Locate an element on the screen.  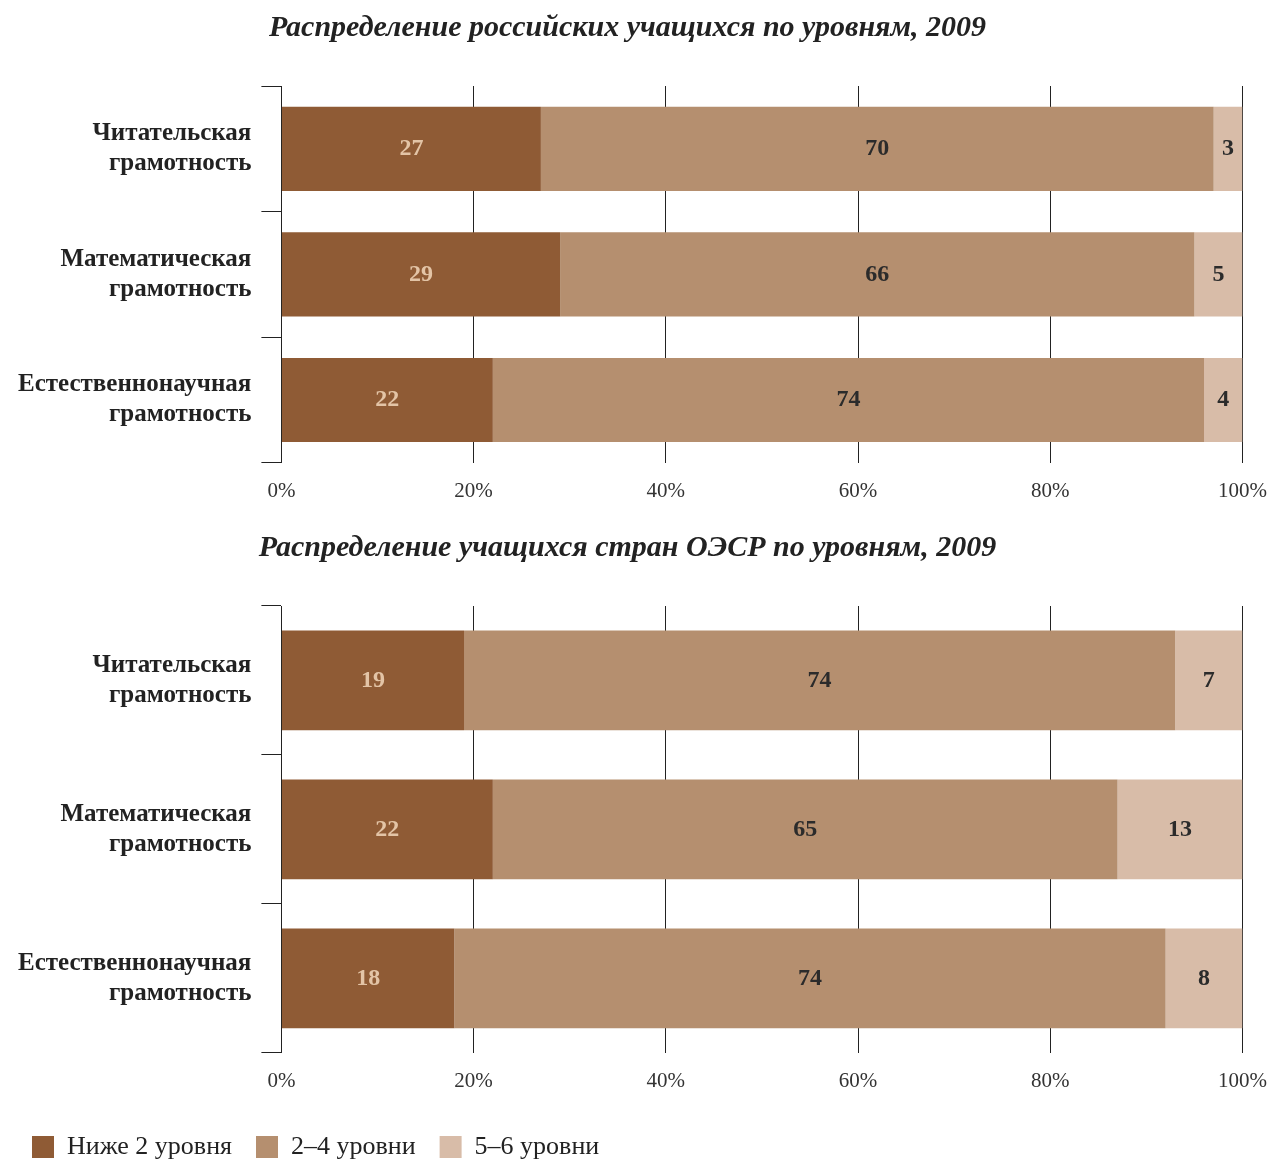
data-label: 66 is located at coordinates (877, 272).